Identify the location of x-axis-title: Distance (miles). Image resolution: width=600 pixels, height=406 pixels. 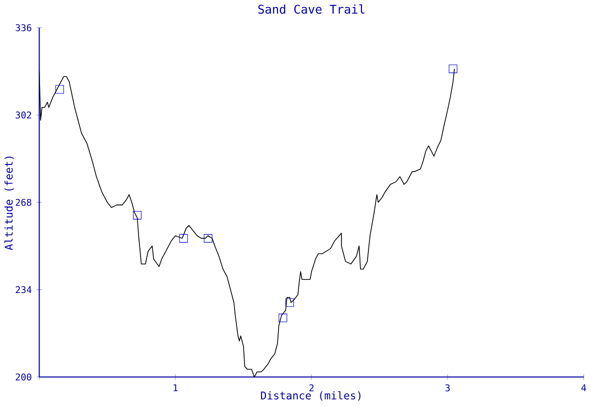
(310, 396).